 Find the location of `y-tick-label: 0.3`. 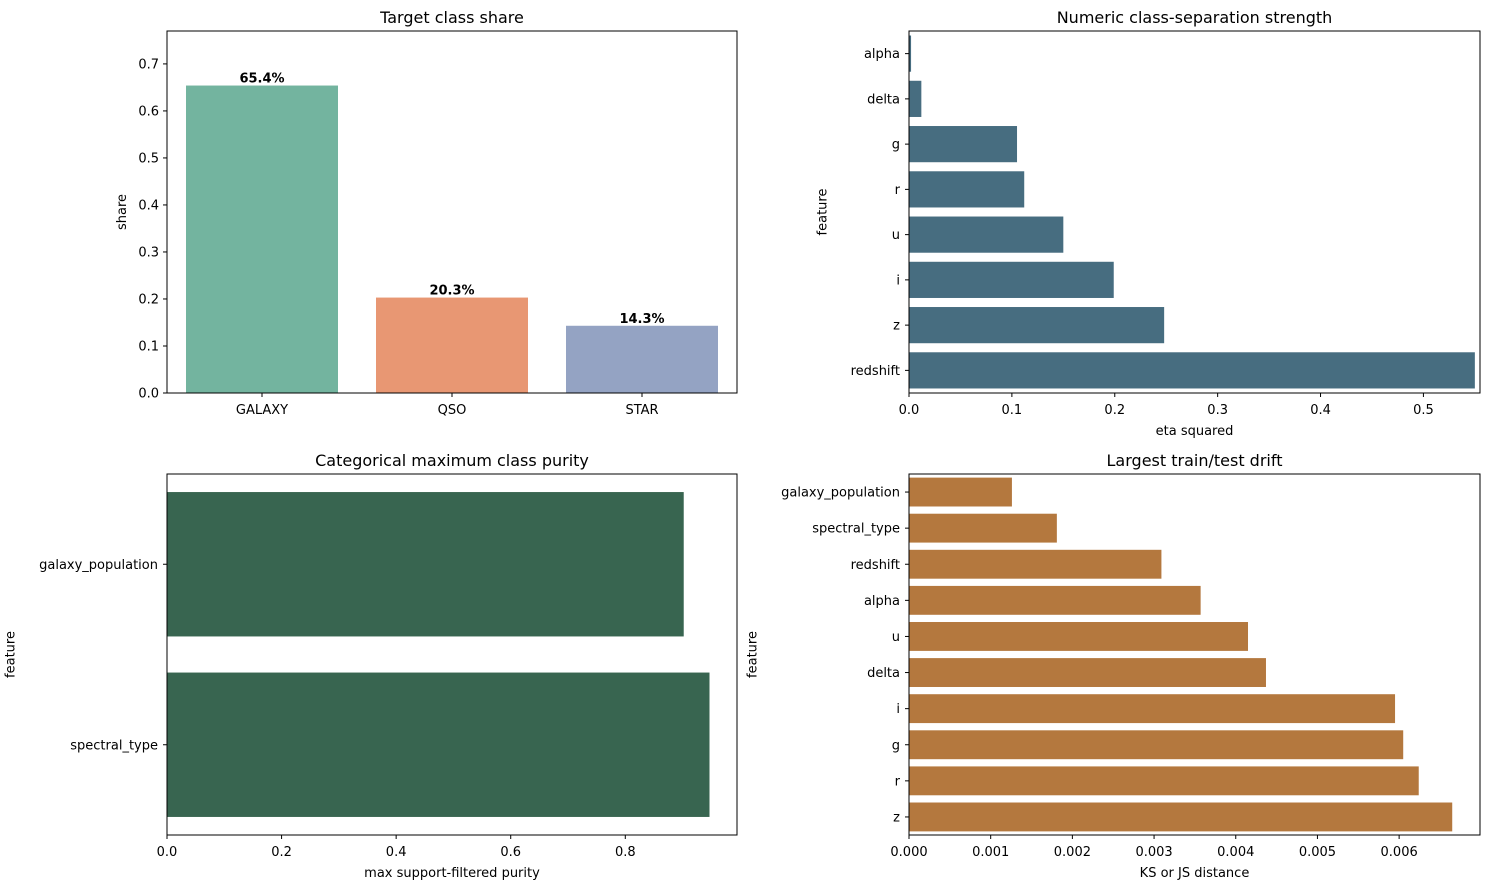

y-tick-label: 0.3 is located at coordinates (148, 252).